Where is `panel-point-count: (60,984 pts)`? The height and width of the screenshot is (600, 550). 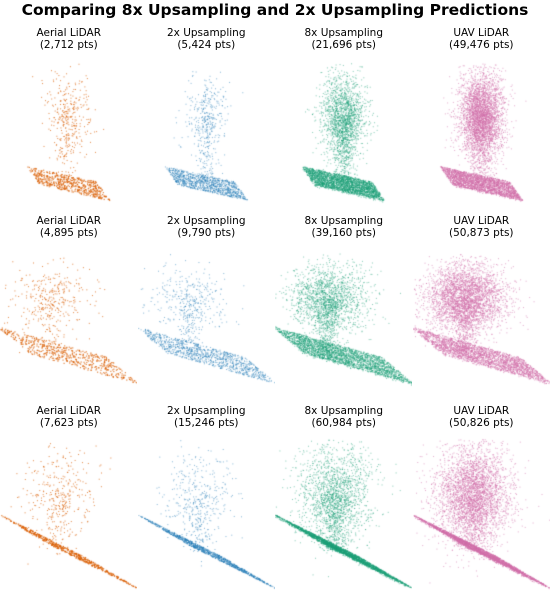
panel-point-count: (60,984 pts) is located at coordinates (344, 423).